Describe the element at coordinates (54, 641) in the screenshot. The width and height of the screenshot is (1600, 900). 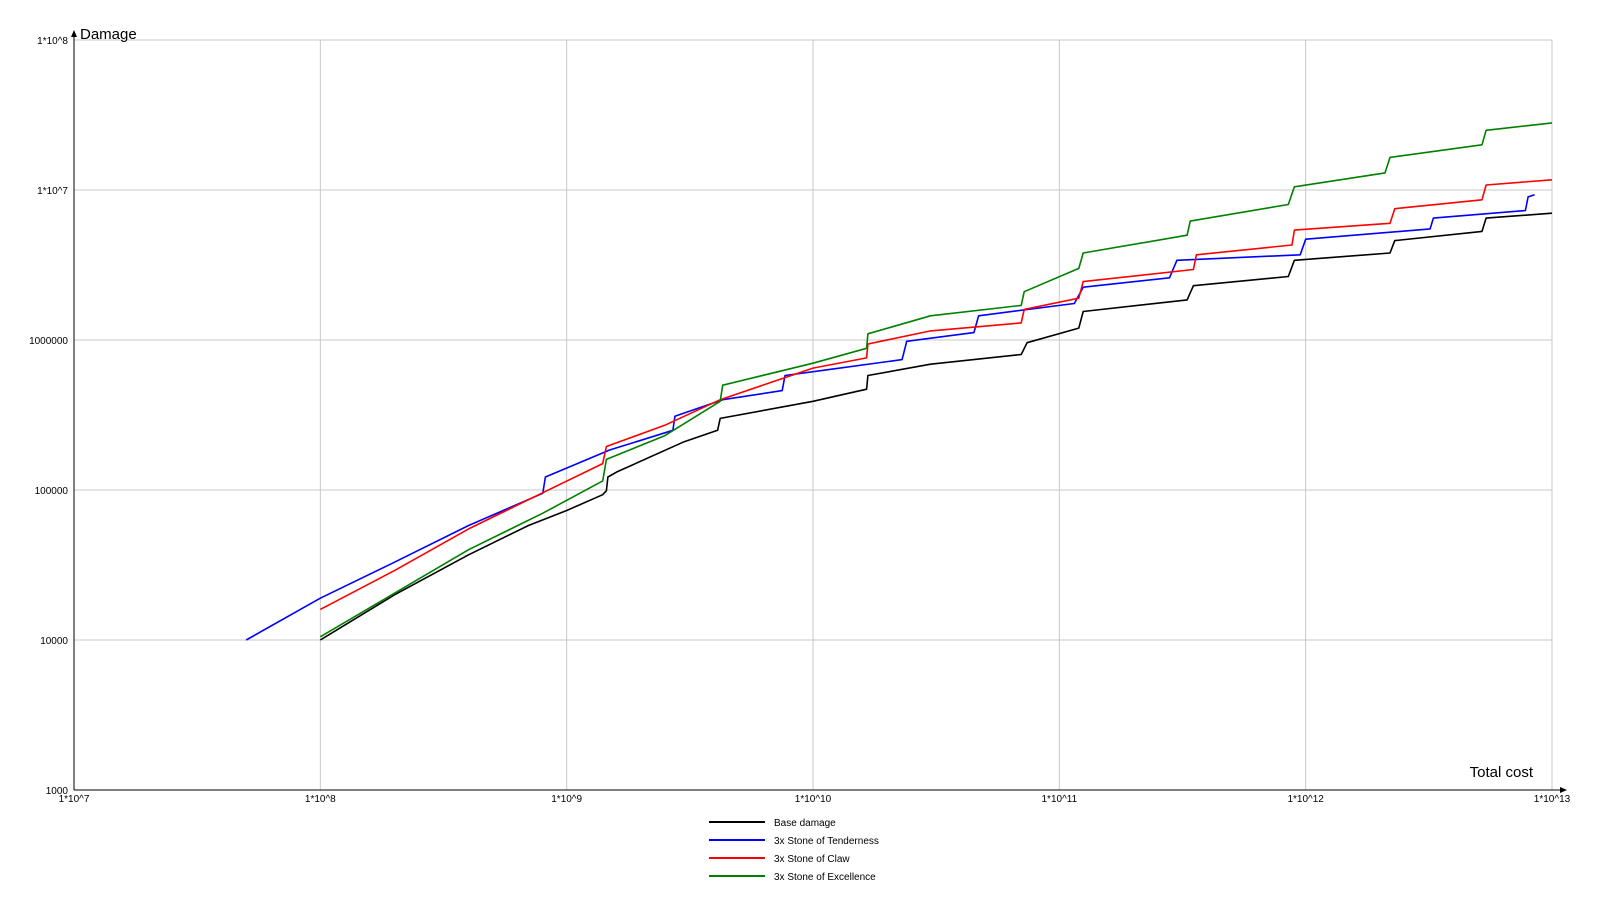
I see `y-tick-label: 10000` at that location.